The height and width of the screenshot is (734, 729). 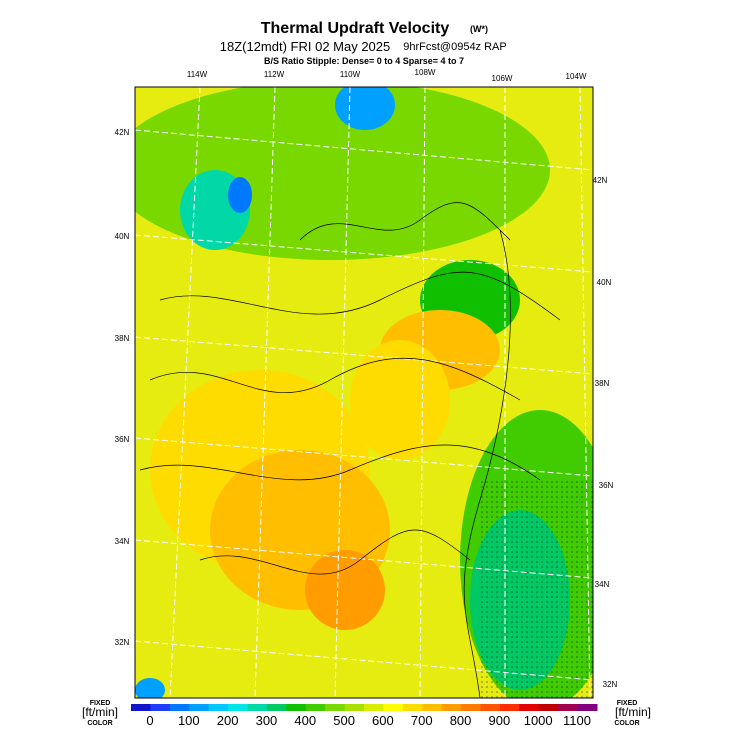 I want to click on lon-label: 104W, so click(x=576, y=76).